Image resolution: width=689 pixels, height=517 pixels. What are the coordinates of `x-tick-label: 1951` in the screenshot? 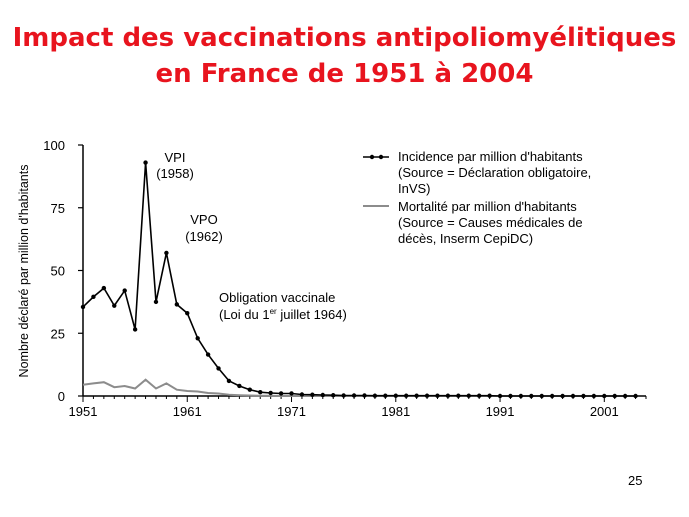 It's located at (83, 411).